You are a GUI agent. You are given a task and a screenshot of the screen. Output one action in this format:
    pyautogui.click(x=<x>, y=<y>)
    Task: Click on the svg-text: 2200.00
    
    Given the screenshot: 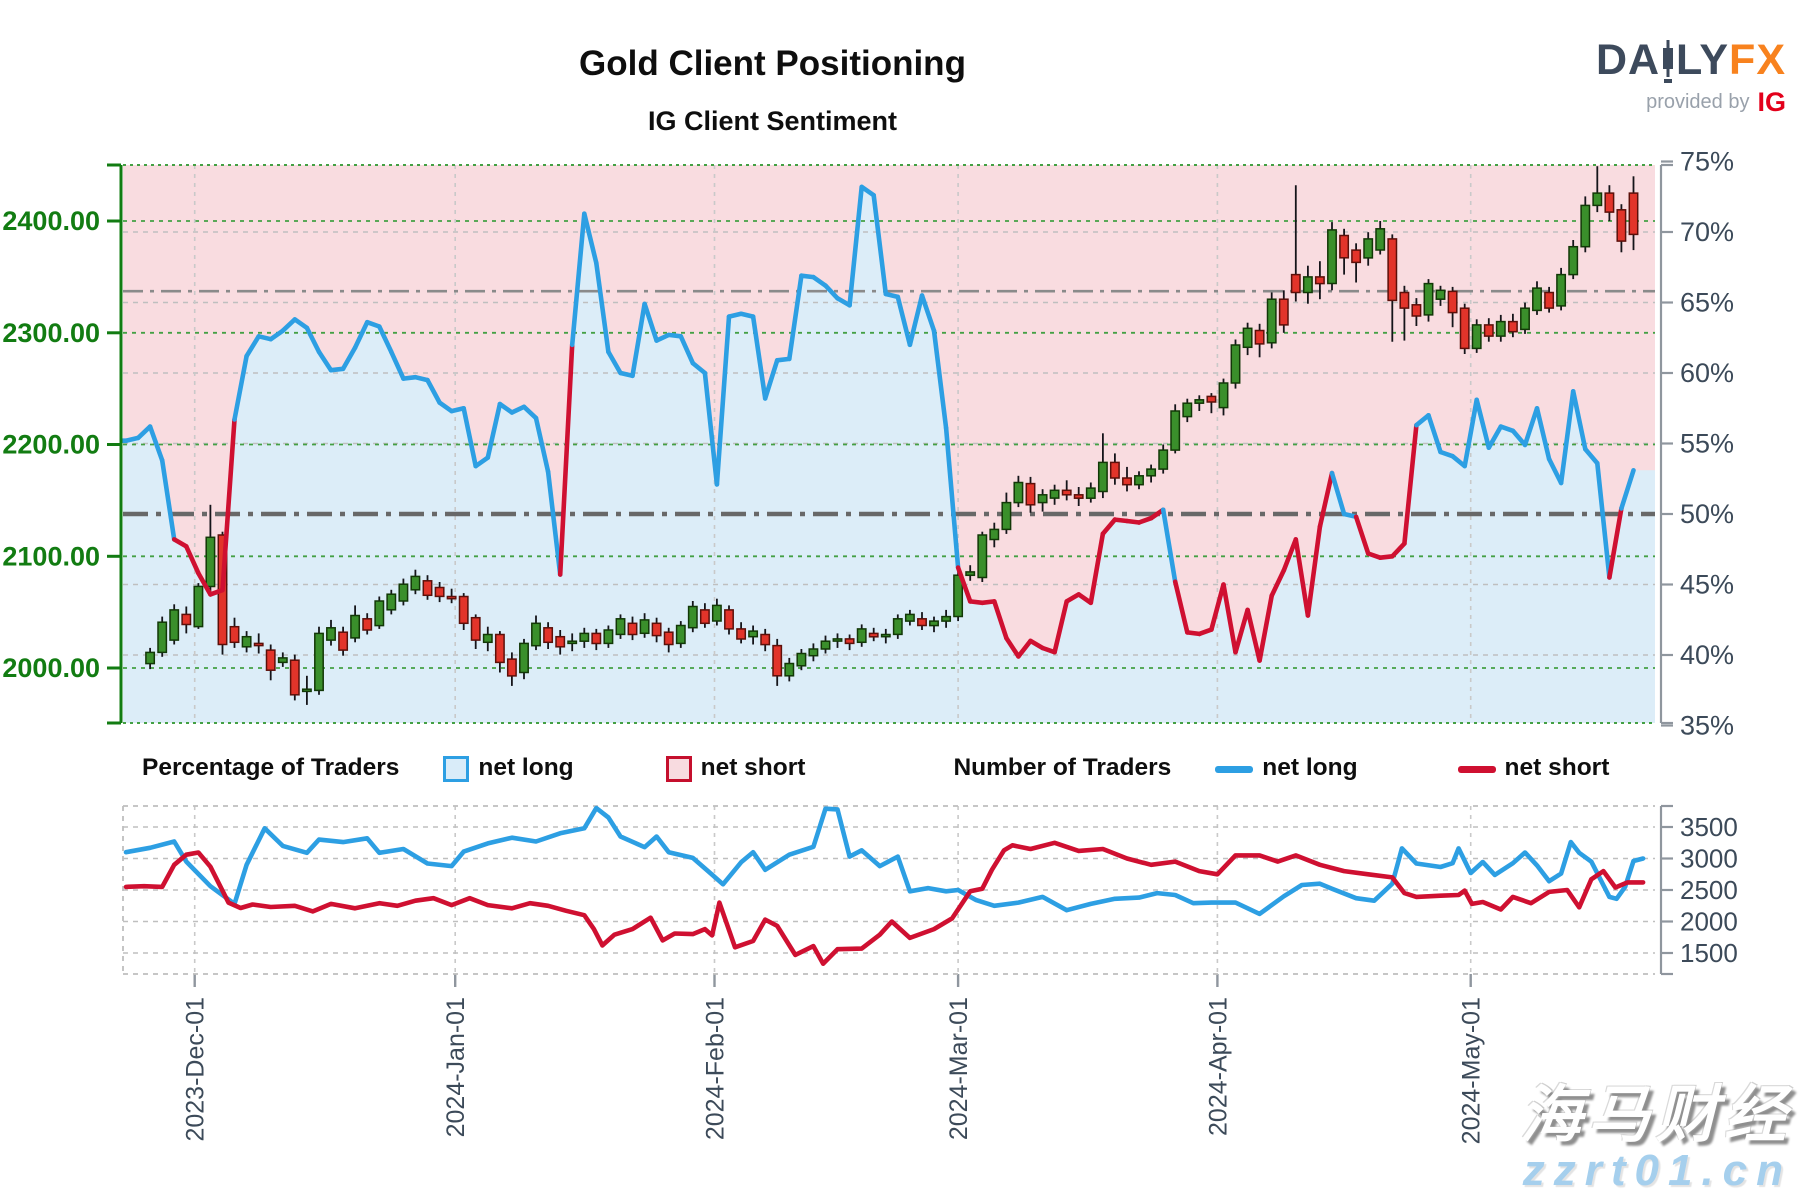 What is the action you would take?
    pyautogui.click(x=51, y=445)
    